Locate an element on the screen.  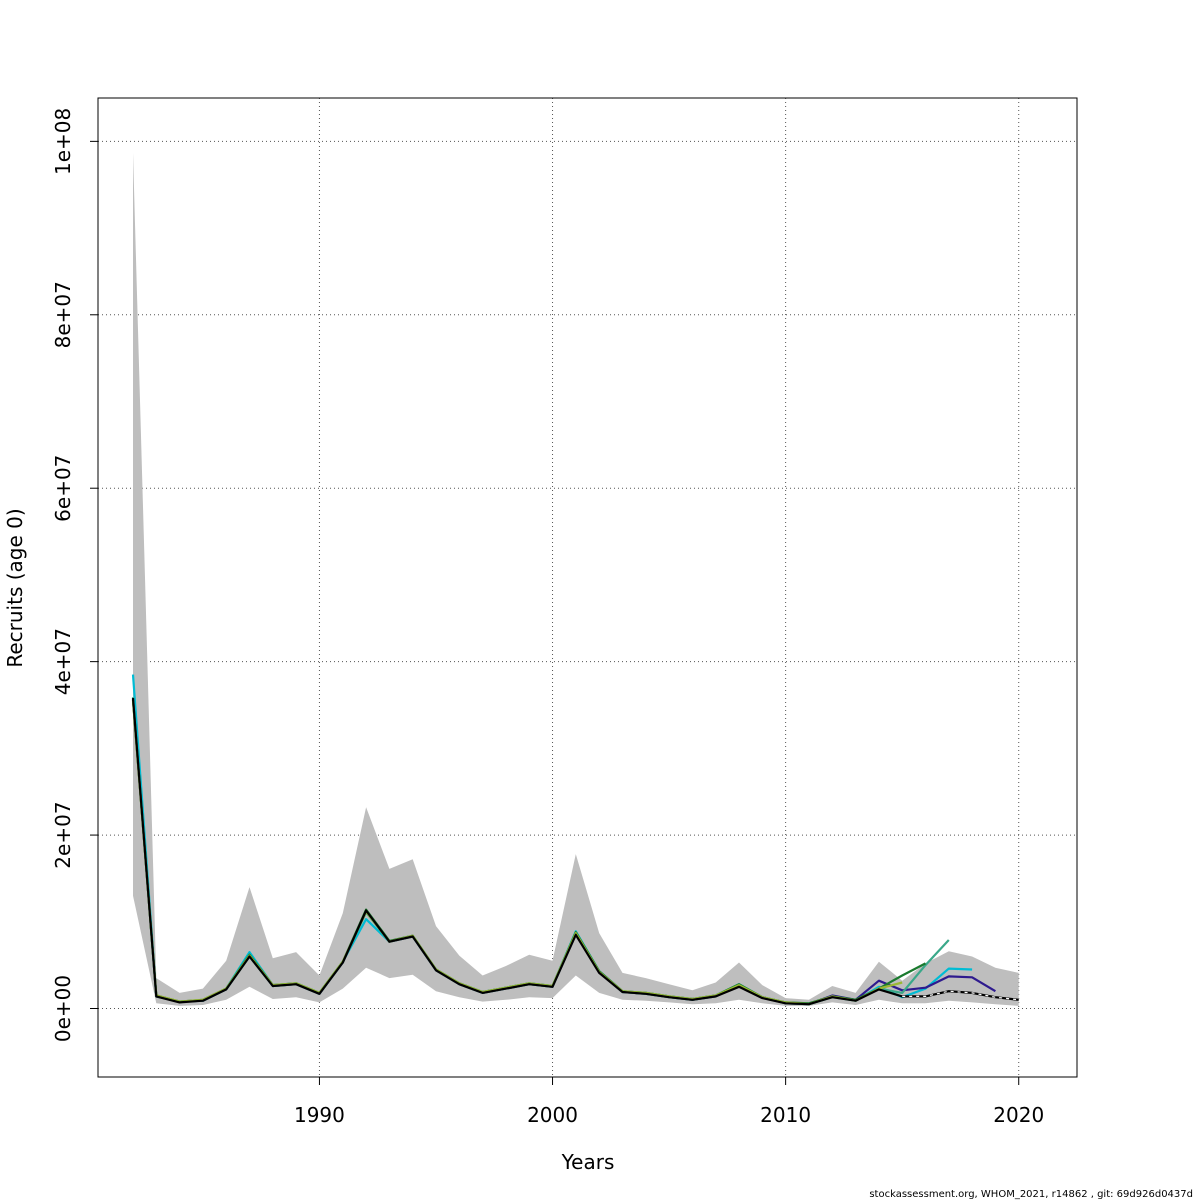
x-tick-label: 2010 is located at coordinates (785, 1115).